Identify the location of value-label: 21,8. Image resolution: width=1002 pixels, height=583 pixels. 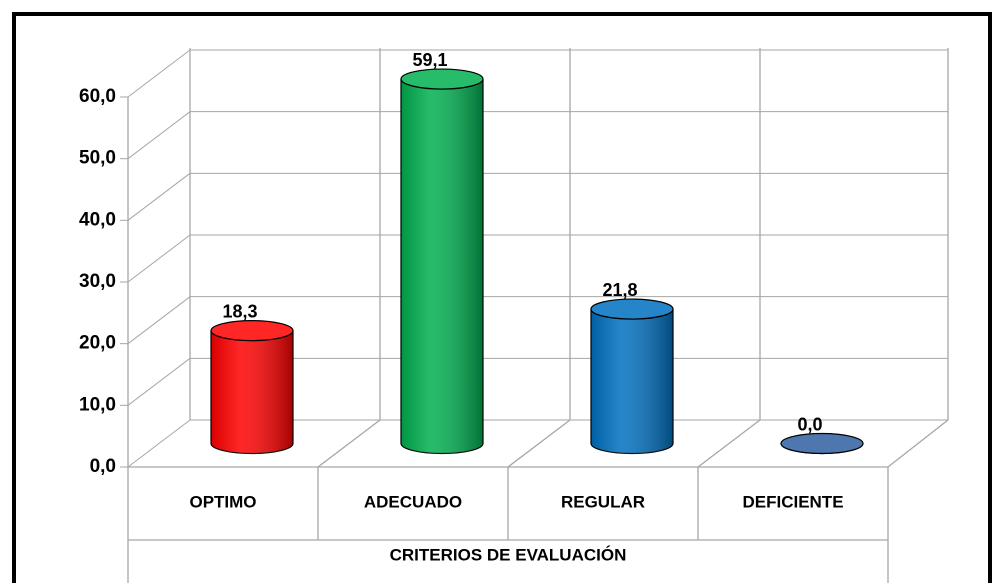
(619, 290).